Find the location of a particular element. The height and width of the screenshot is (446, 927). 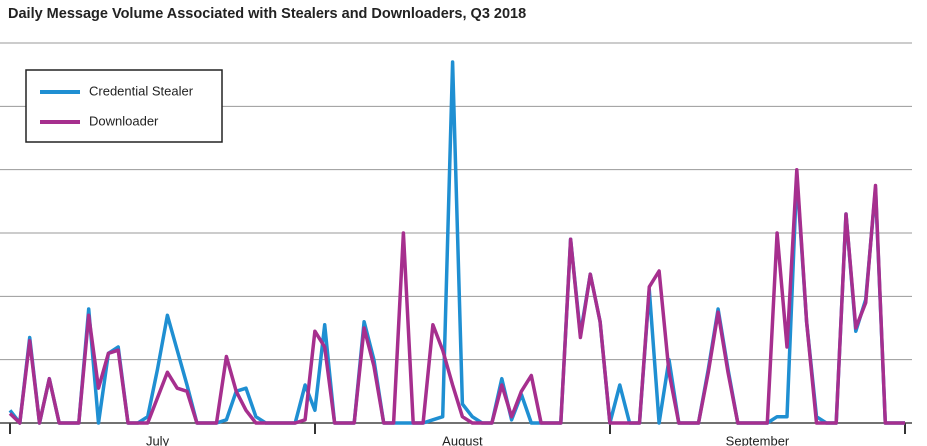

legend-box is located at coordinates (124, 106).